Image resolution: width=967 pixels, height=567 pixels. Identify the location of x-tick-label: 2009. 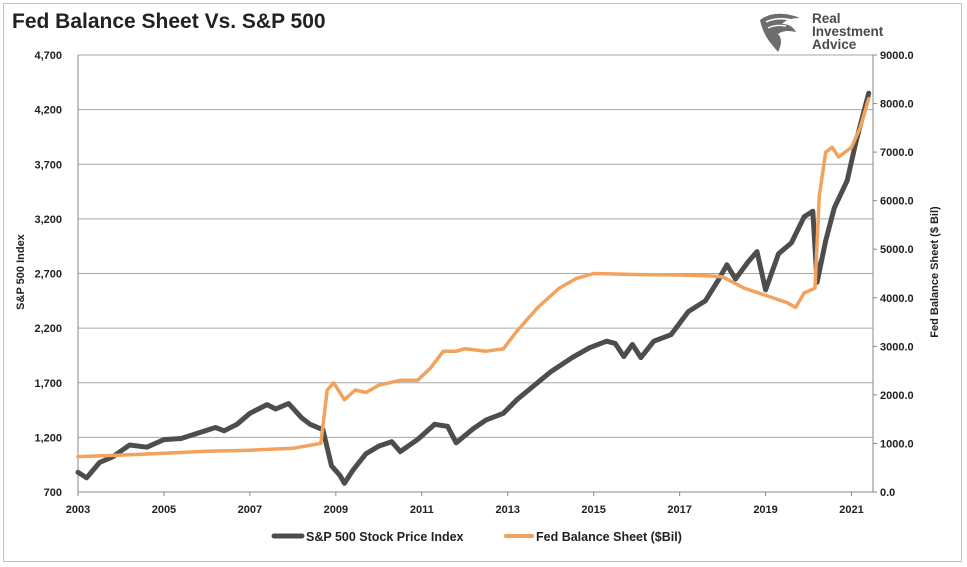
(336, 510).